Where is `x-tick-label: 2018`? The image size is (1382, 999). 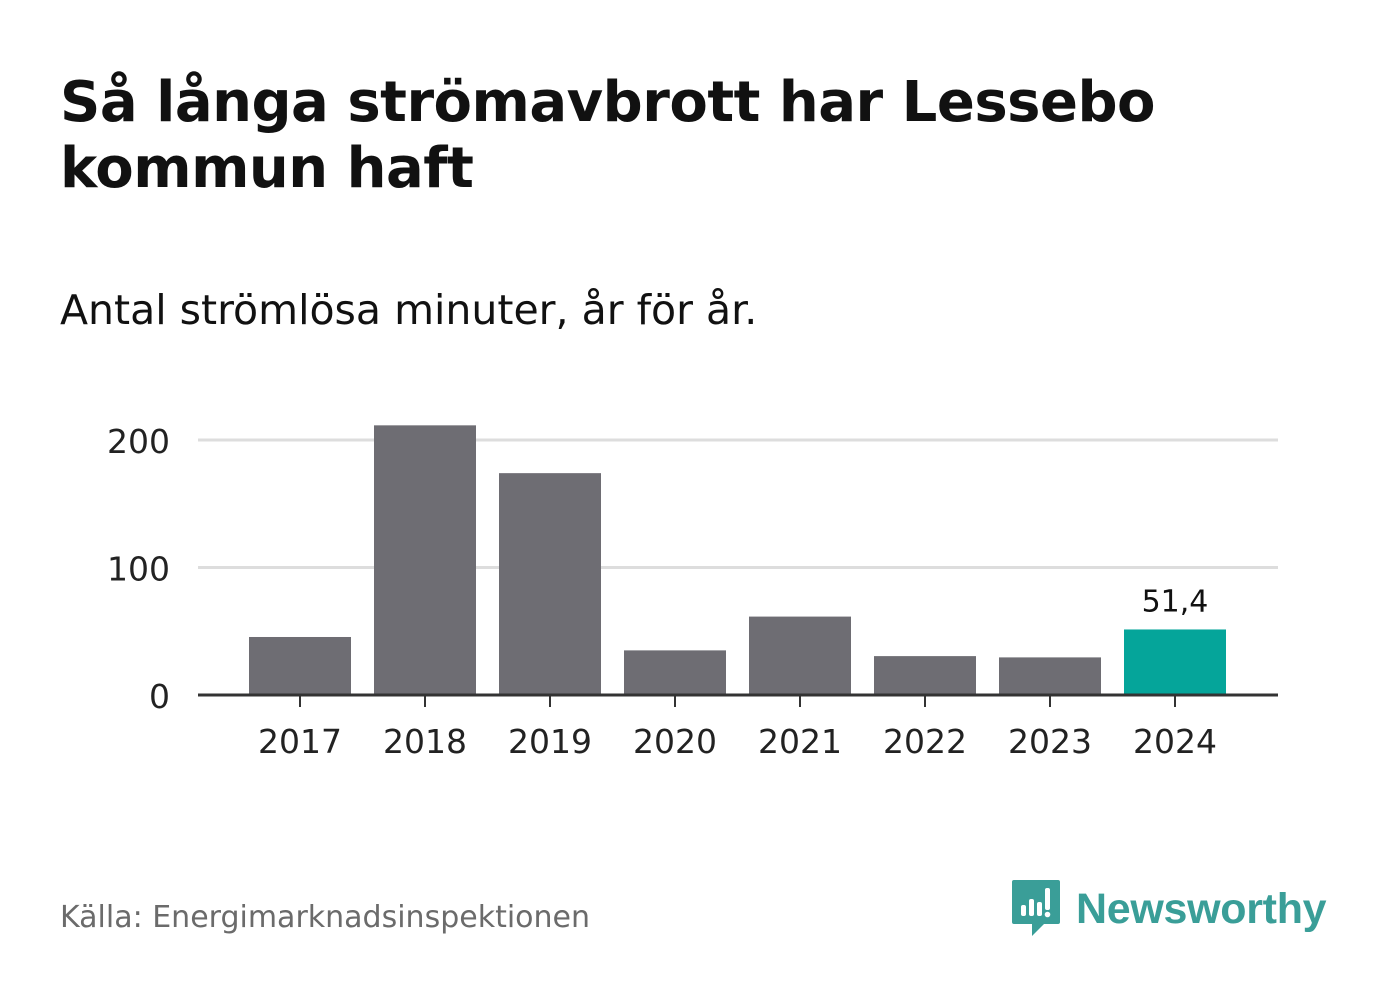
x-tick-label: 2018 is located at coordinates (425, 741).